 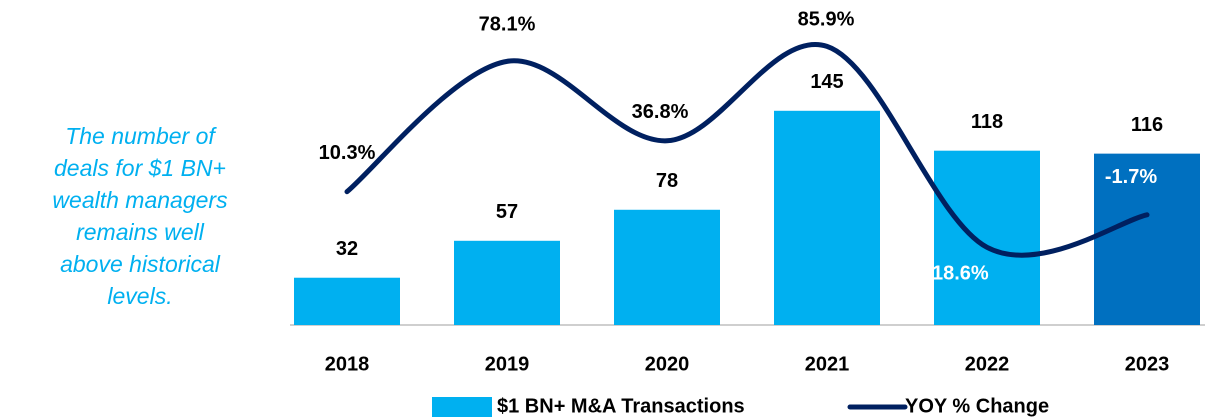 What do you see at coordinates (660, 112) in the screenshot?
I see `line-value-label: 36.8%` at bounding box center [660, 112].